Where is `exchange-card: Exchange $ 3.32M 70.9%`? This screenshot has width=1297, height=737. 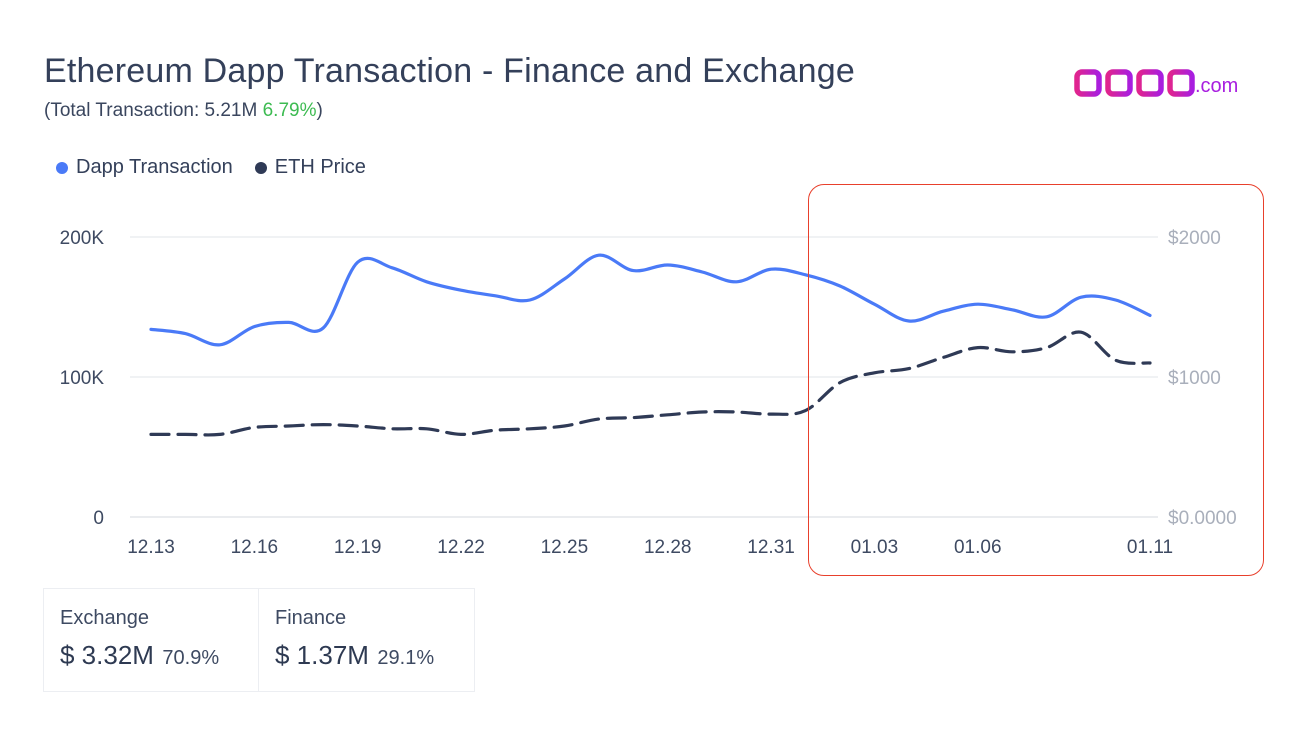
exchange-card: Exchange $ 3.32M 70.9% is located at coordinates (151, 640).